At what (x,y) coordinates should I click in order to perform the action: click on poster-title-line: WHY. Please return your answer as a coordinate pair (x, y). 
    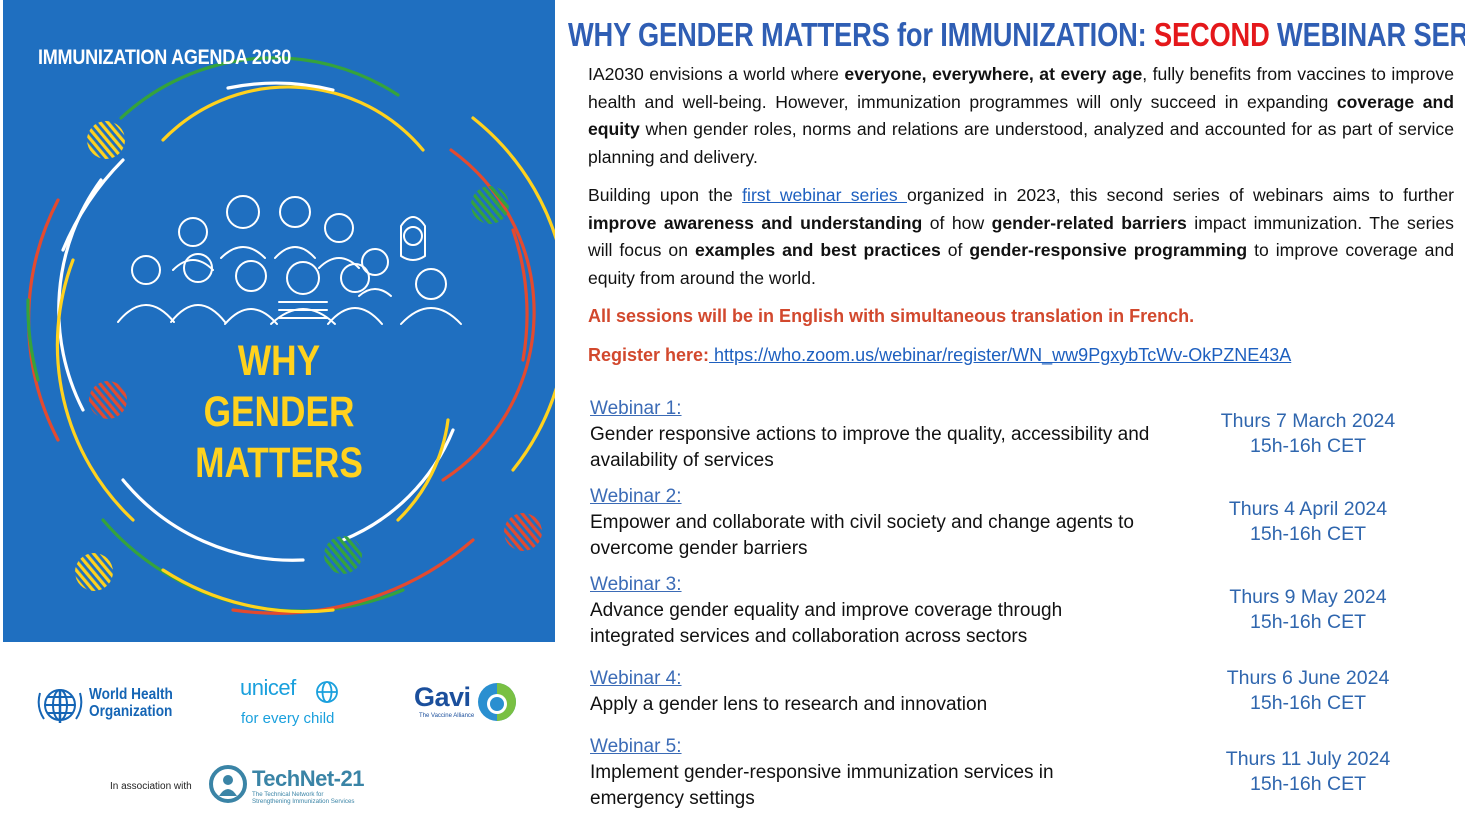
    Looking at the image, I should click on (279, 361).